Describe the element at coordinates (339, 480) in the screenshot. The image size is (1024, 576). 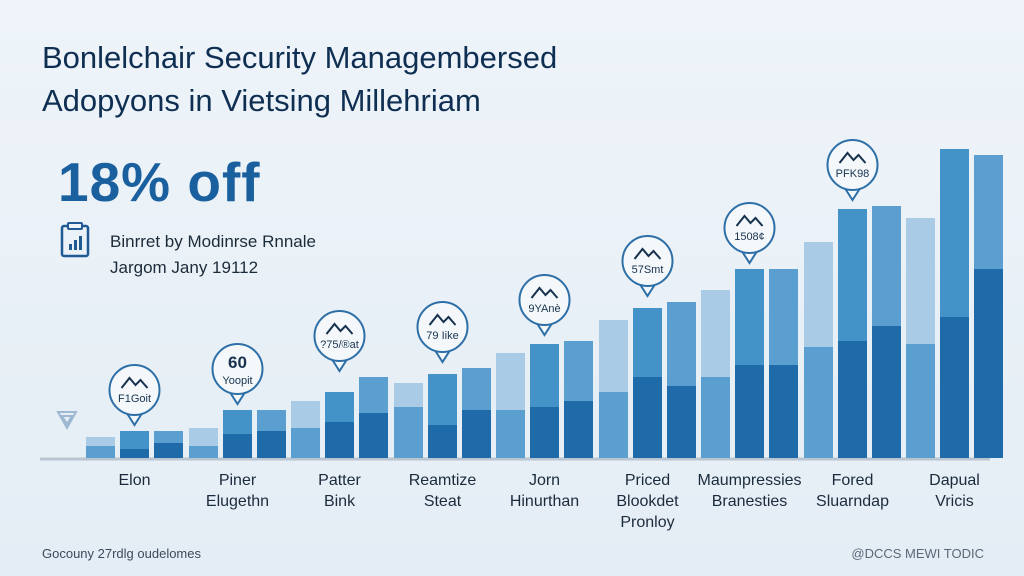
I see `category-label: Patter` at that location.